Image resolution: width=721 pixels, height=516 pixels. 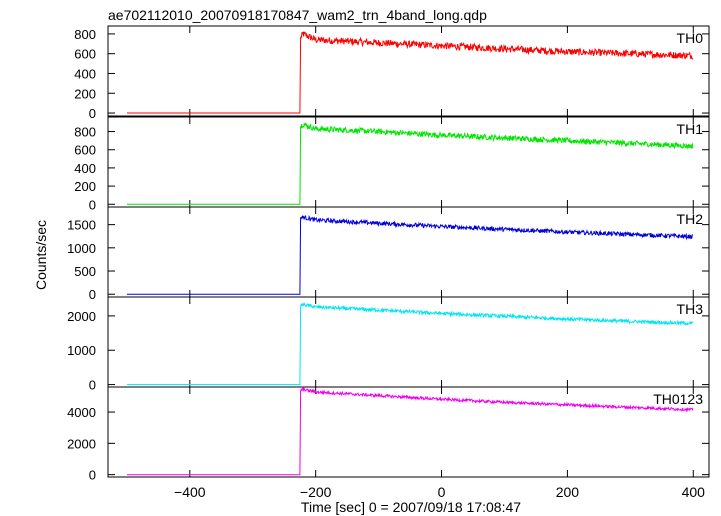 What do you see at coordinates (690, 38) in the screenshot?
I see `panel-label: TH0` at bounding box center [690, 38].